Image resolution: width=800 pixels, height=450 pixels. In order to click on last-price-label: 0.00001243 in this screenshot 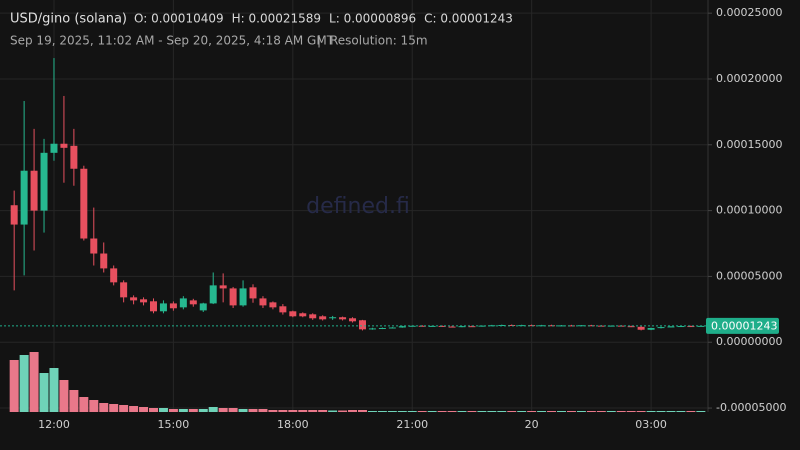, I will do `click(744, 325)`.